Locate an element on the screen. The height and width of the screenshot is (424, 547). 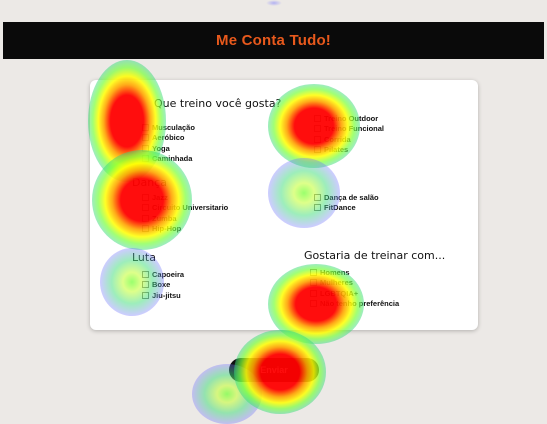
group-title-luta: Luta is located at coordinates (144, 257).